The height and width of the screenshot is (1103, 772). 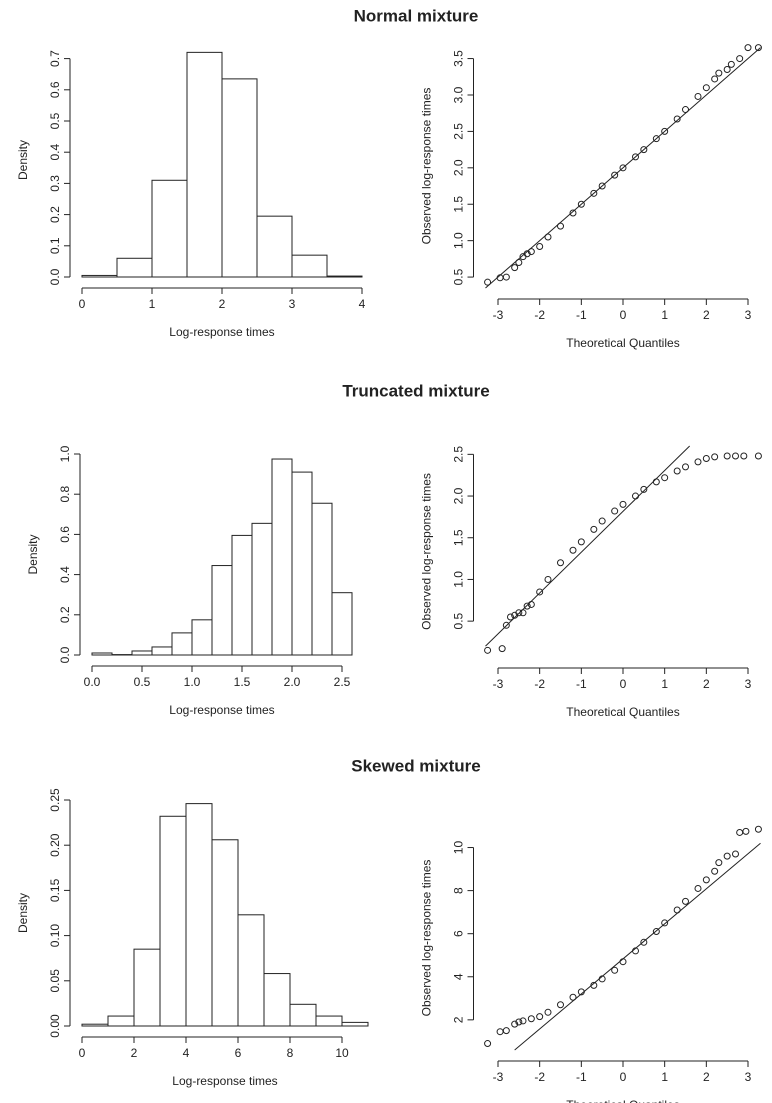 I want to click on y-tick-label: 0.1, so click(x=55, y=245).